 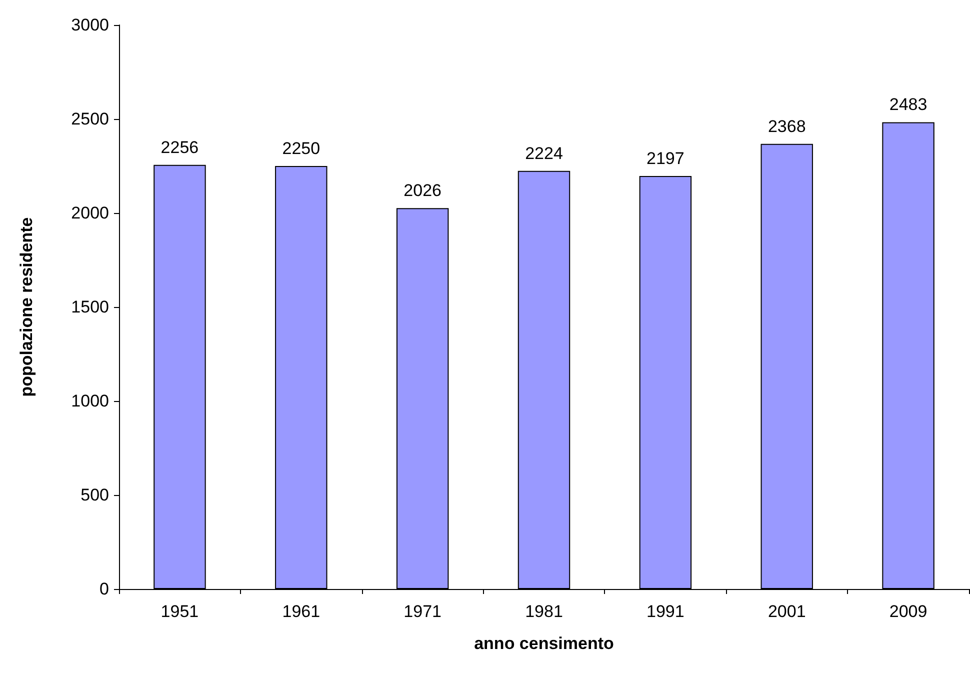 What do you see at coordinates (90, 25) in the screenshot?
I see `y-tick-label: 3000` at bounding box center [90, 25].